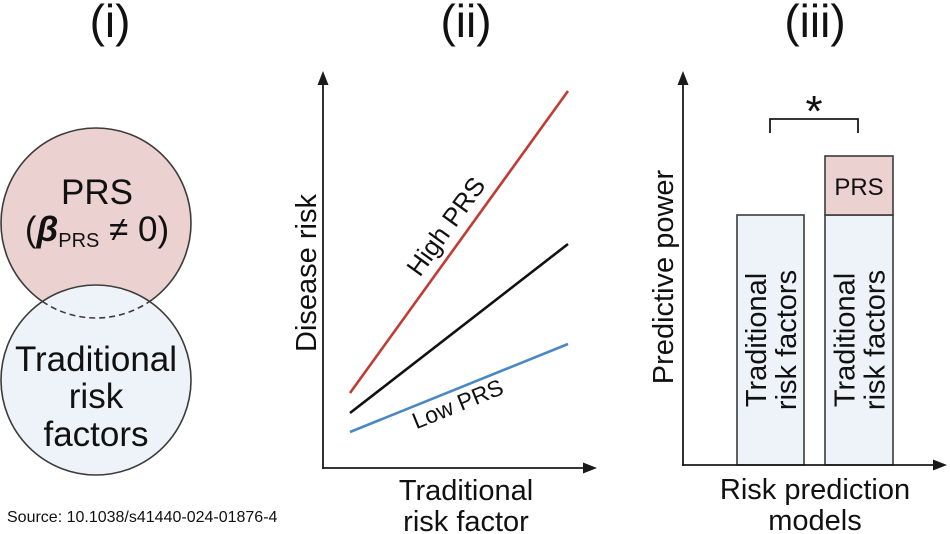 The image size is (950, 534). Describe the element at coordinates (96, 359) in the screenshot. I see `traditional-circle-label-line-1: Traditional` at that location.